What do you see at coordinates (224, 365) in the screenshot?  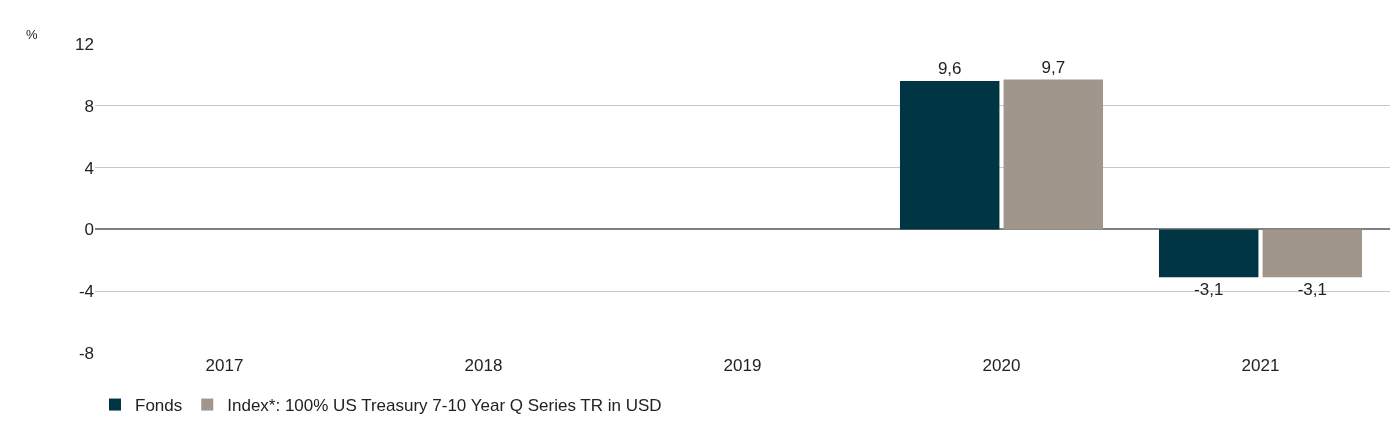 I see `x-tick-label: 2017` at bounding box center [224, 365].